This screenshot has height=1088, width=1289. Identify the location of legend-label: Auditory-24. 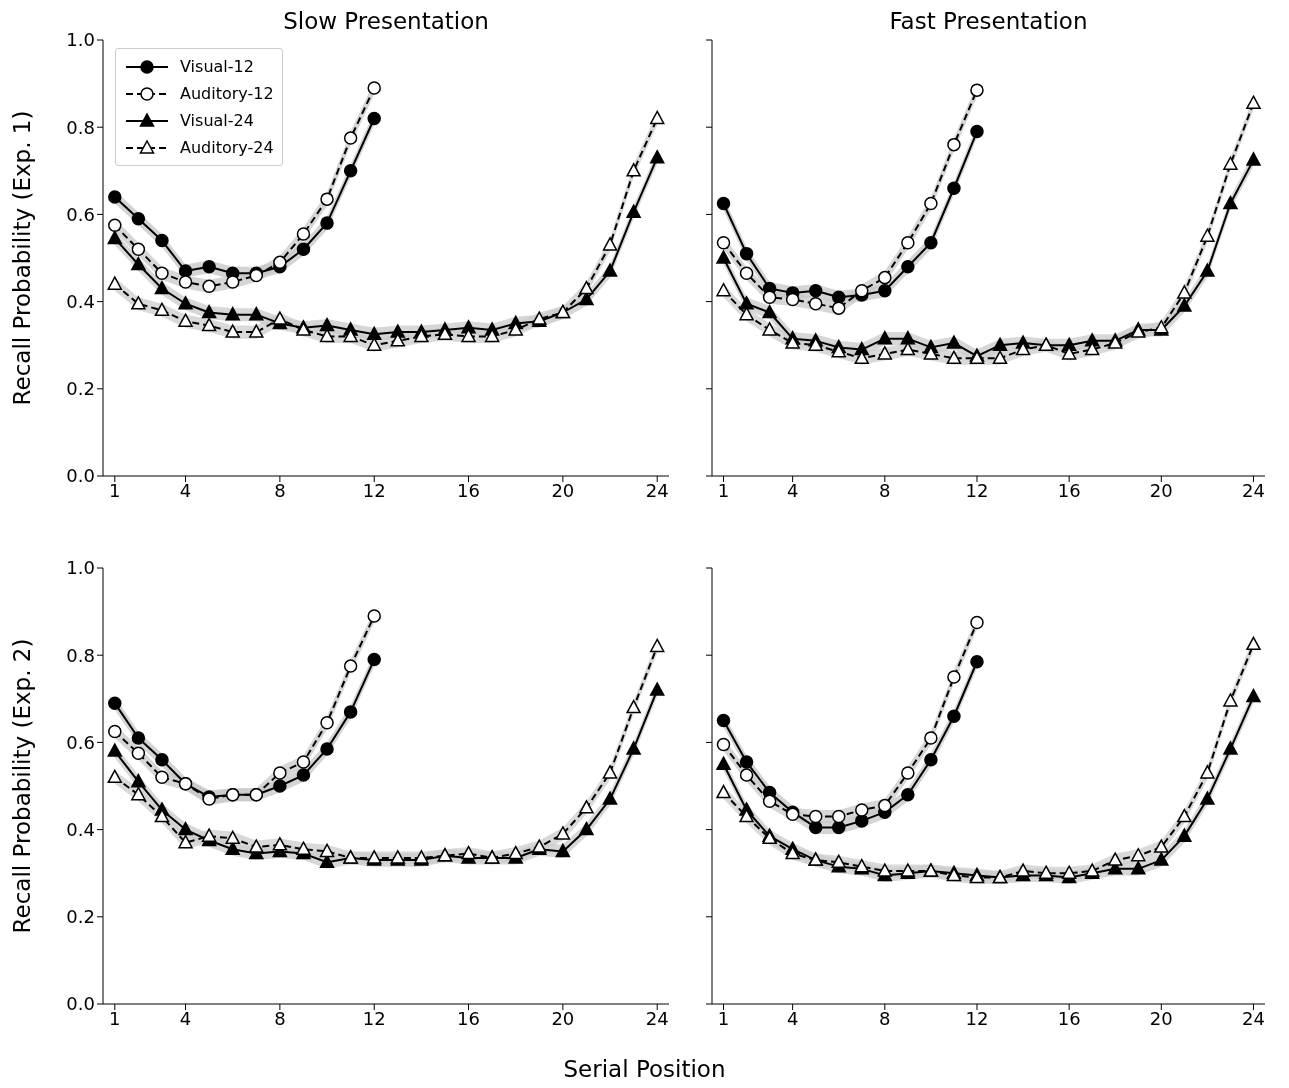
(227, 147).